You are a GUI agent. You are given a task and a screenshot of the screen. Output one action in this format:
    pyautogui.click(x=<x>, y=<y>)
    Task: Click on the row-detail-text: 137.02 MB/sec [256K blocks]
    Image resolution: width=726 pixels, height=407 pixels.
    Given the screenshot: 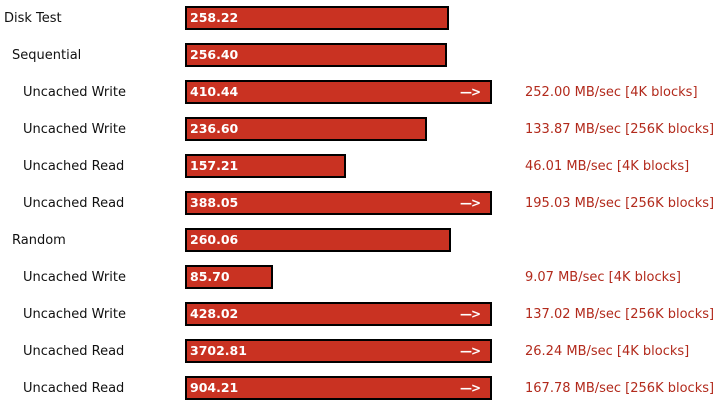 What is the action you would take?
    pyautogui.click(x=620, y=314)
    